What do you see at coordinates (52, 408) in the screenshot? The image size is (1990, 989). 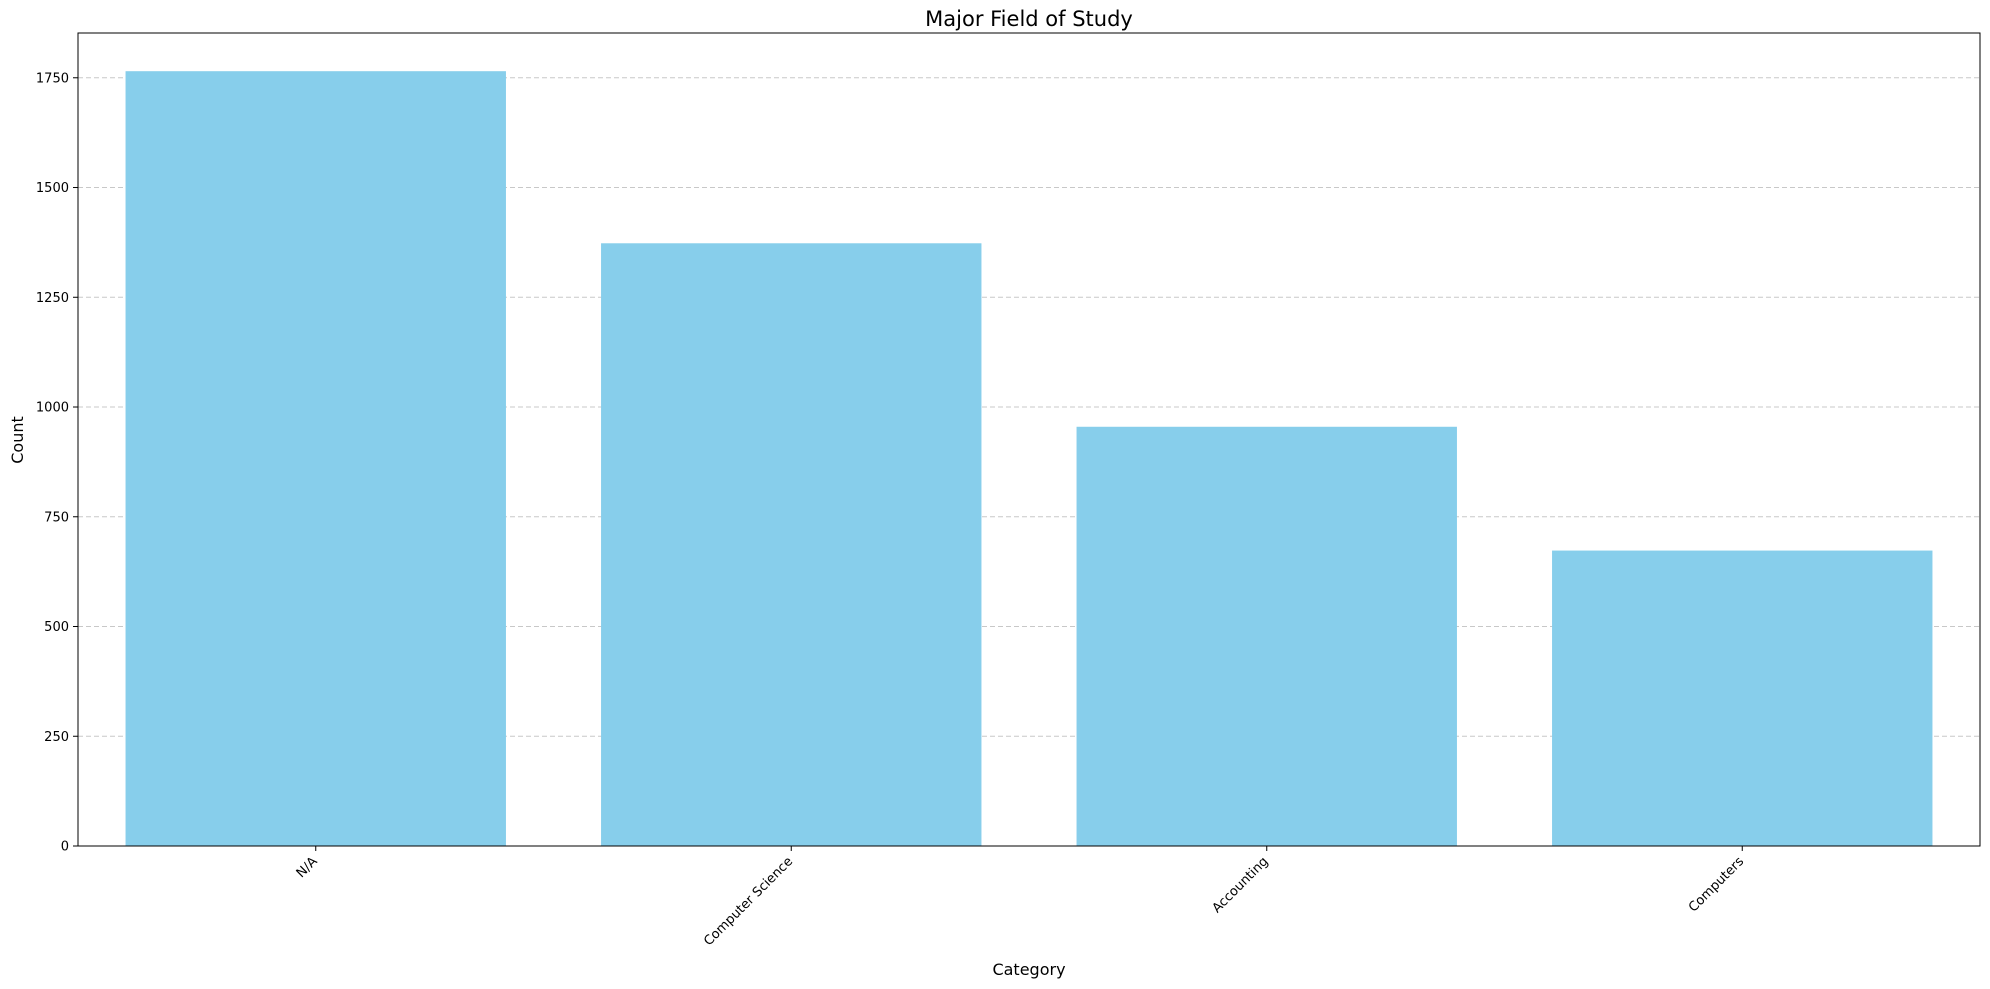 I see `y-tick-label: 1000` at bounding box center [52, 408].